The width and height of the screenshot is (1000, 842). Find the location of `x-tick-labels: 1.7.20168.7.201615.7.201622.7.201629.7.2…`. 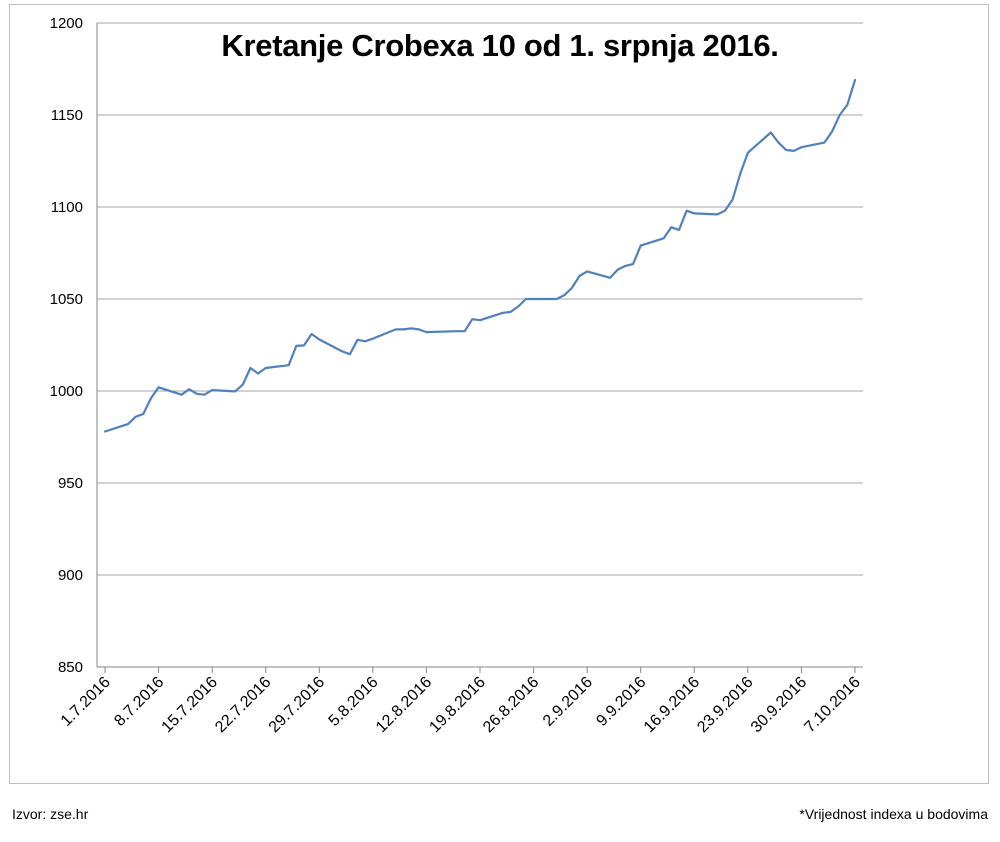

x-tick-labels: 1.7.20168.7.201615.7.201622.7.201629.7.2… is located at coordinates (461, 705).